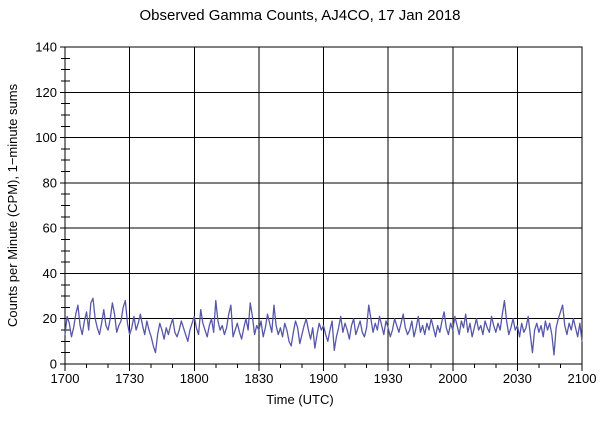  What do you see at coordinates (517, 378) in the screenshot?
I see `x-tick-label: 2030` at bounding box center [517, 378].